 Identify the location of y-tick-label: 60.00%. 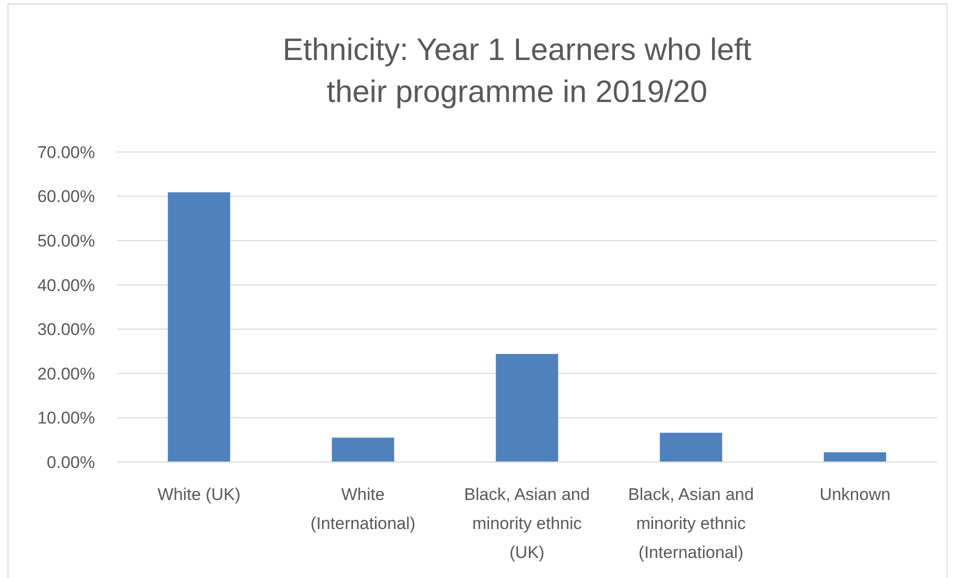
(66, 196).